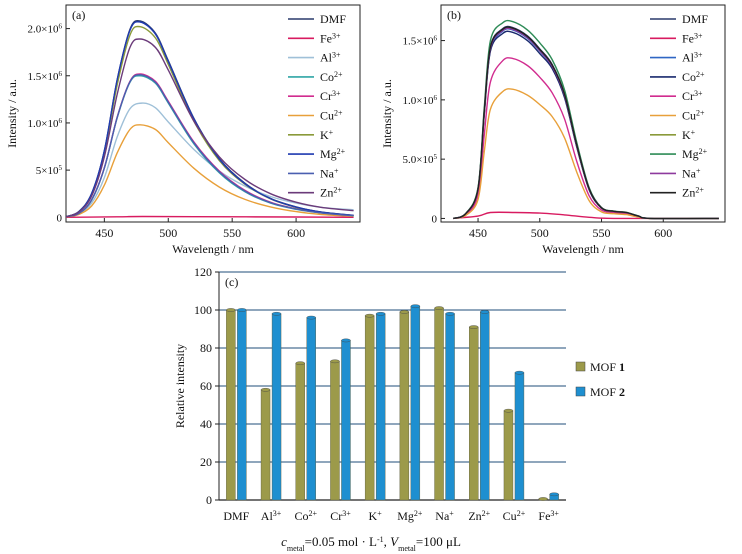 This screenshot has width=742, height=554. What do you see at coordinates (404, 312) in the screenshot?
I see `bar-top-mg-mof1` at bounding box center [404, 312].